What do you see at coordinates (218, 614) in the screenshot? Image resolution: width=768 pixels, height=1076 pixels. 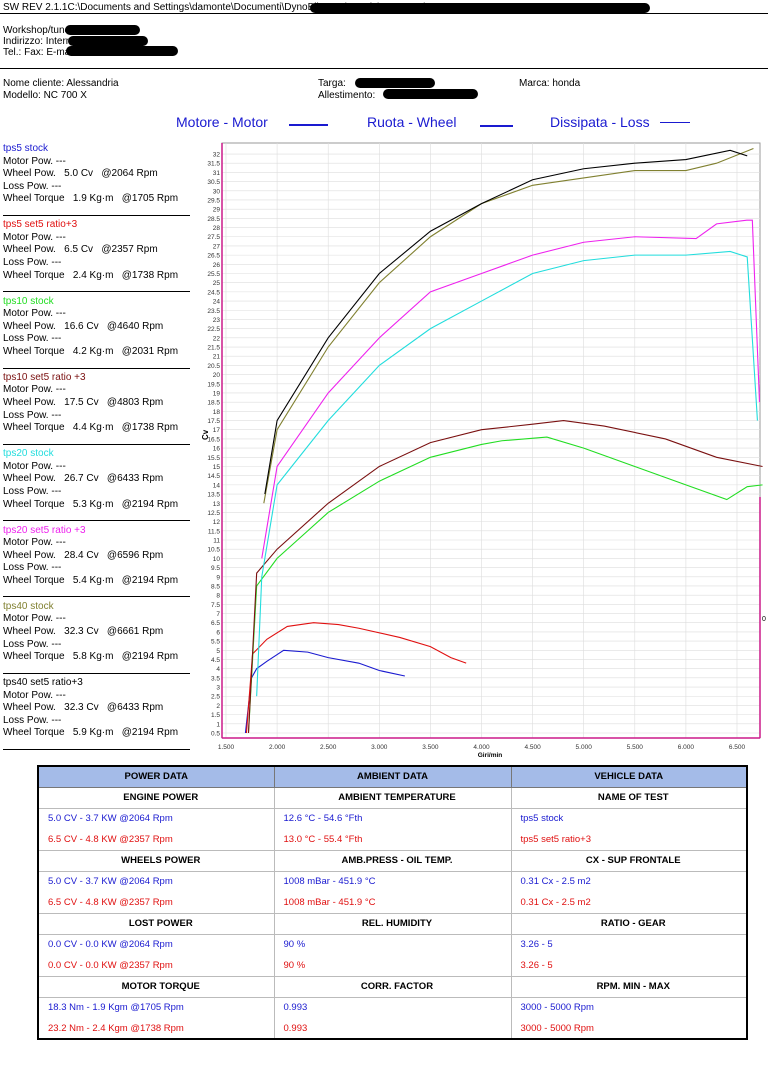 I see `y-tick-label: 7` at bounding box center [218, 614].